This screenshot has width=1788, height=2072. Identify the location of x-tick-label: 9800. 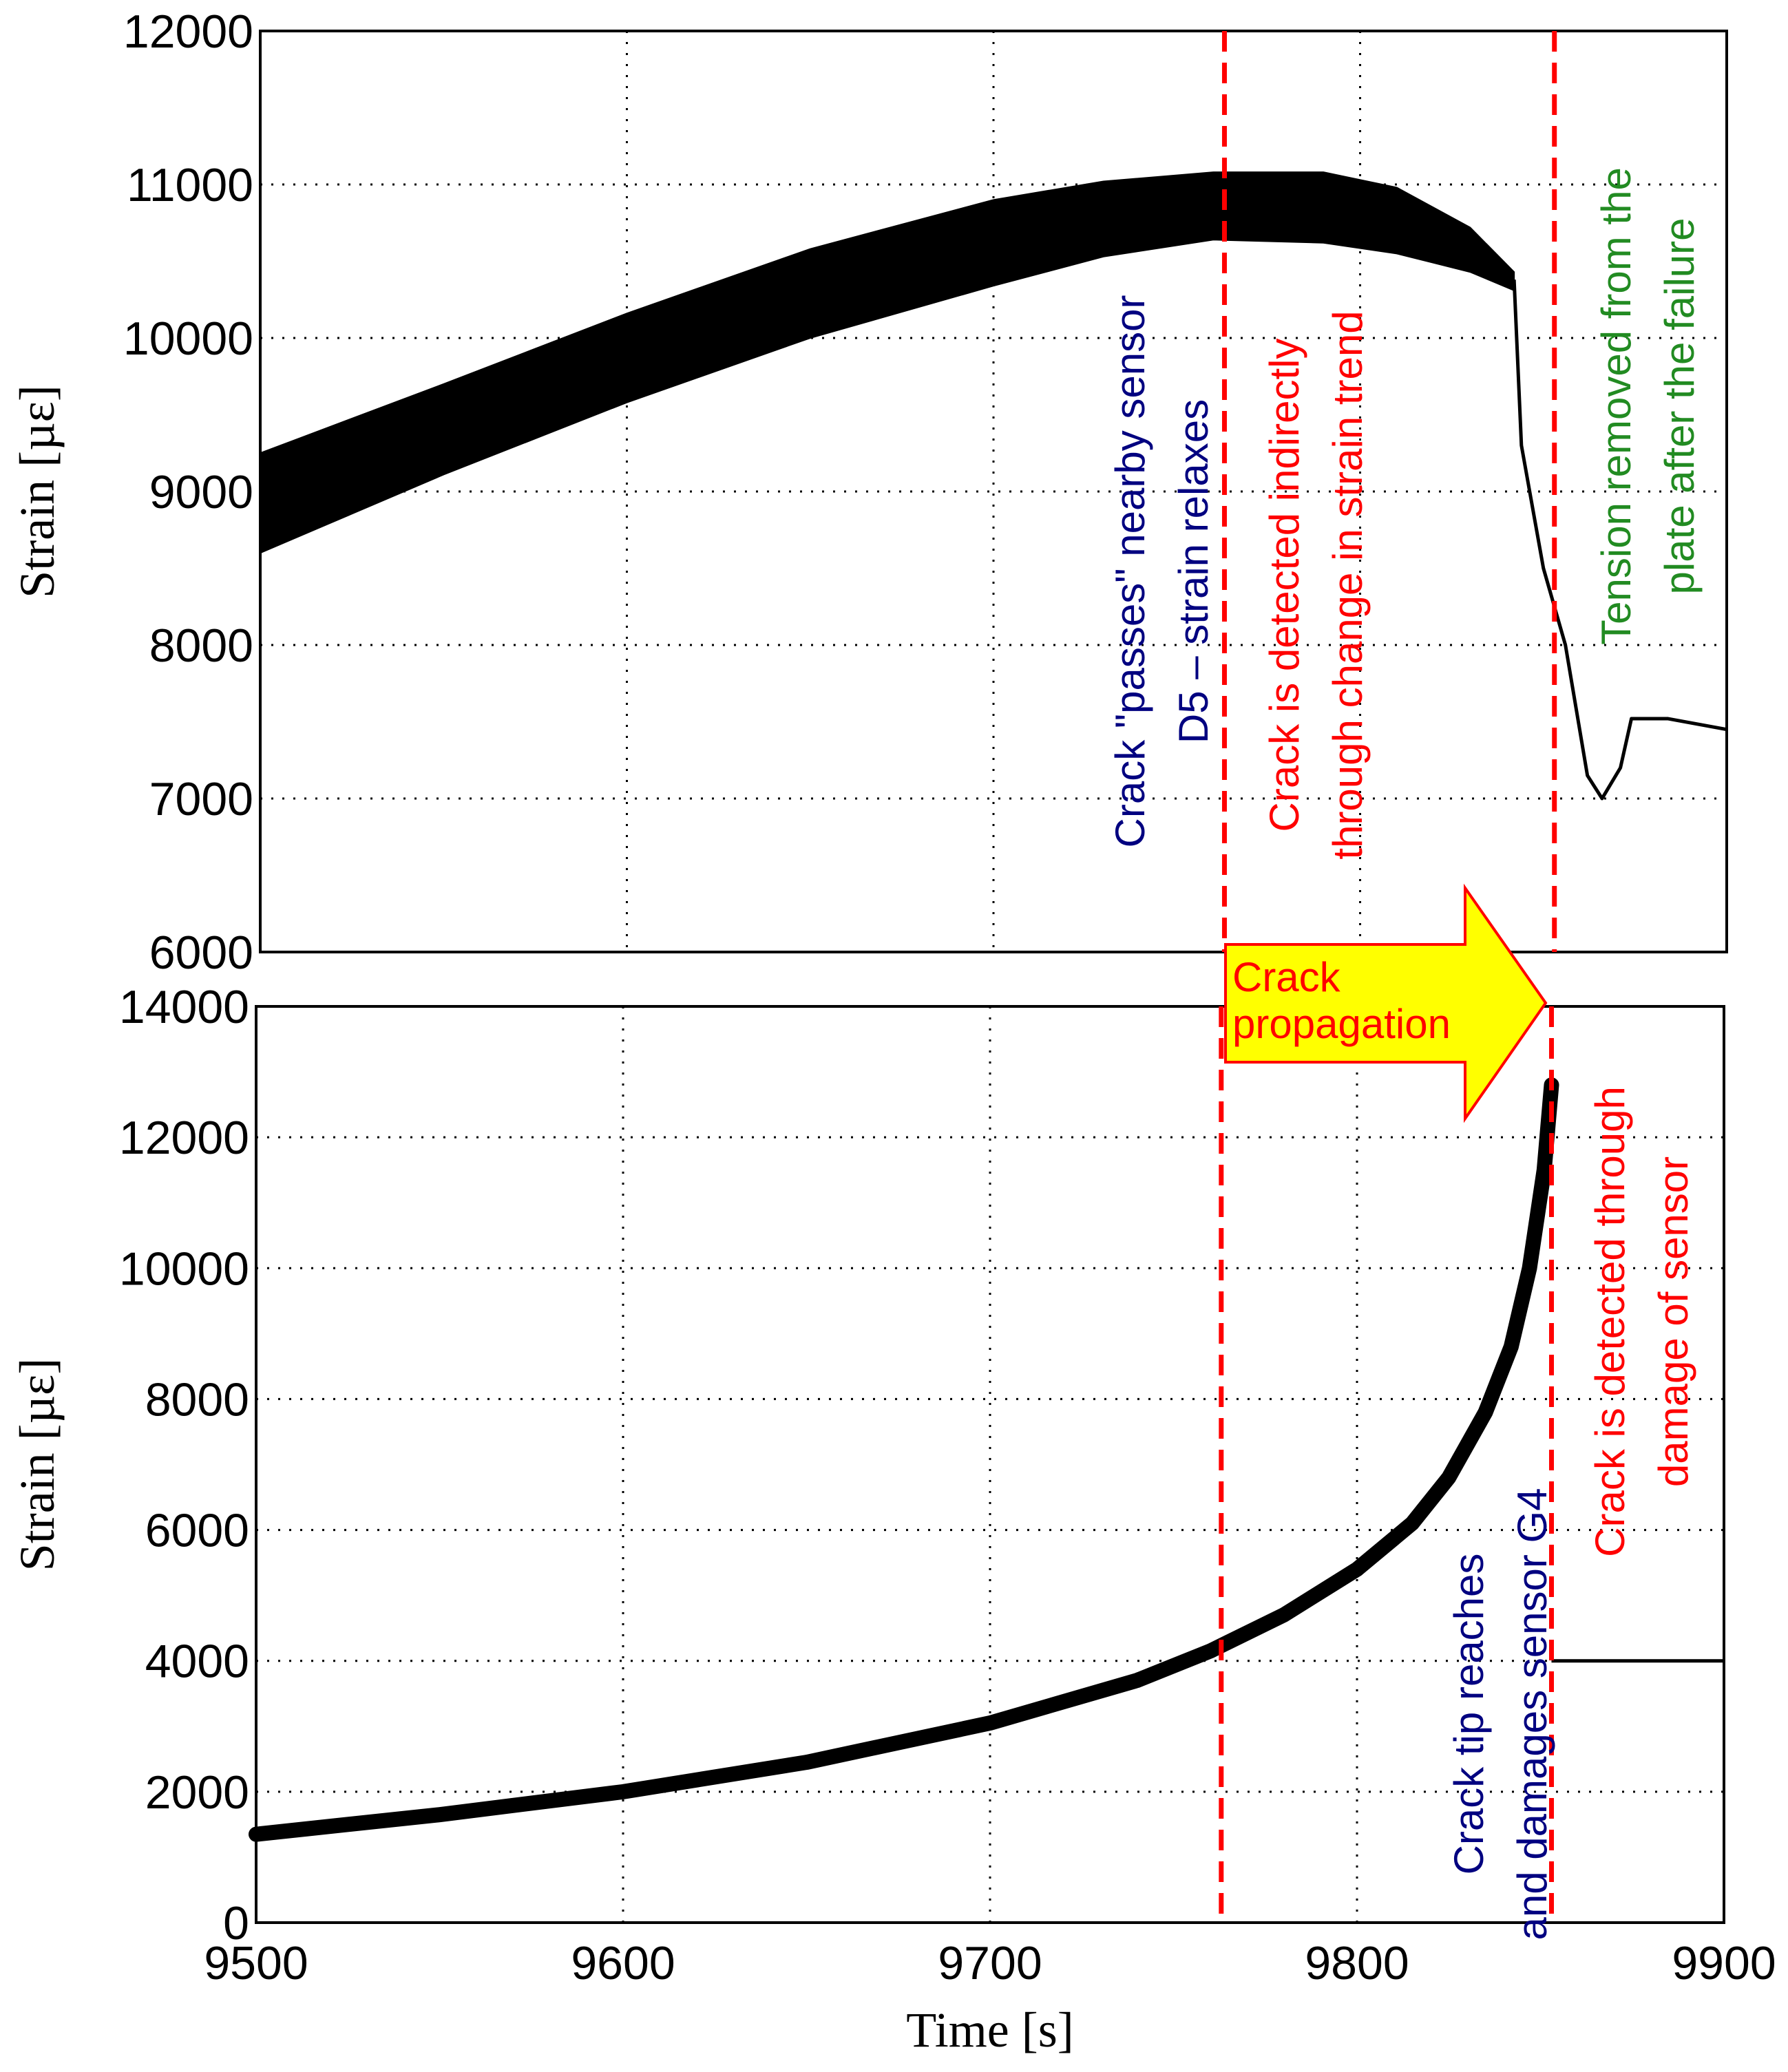
(1357, 1963).